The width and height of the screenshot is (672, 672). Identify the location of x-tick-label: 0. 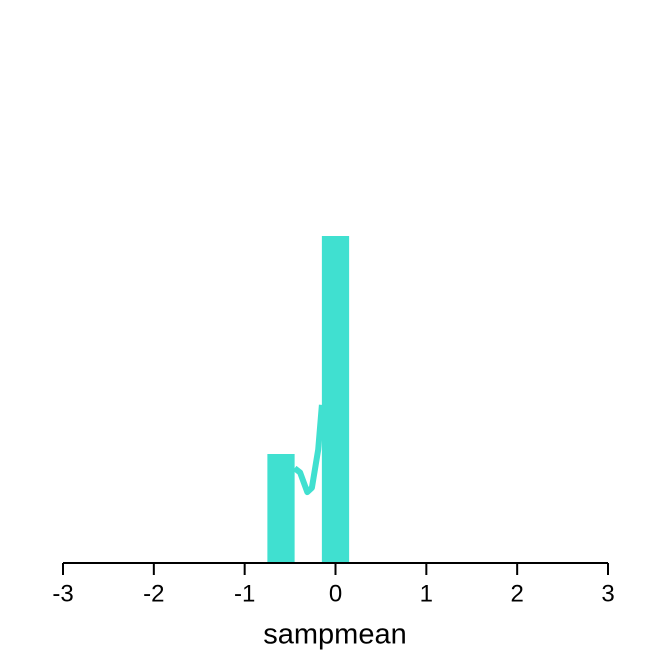
(335, 593).